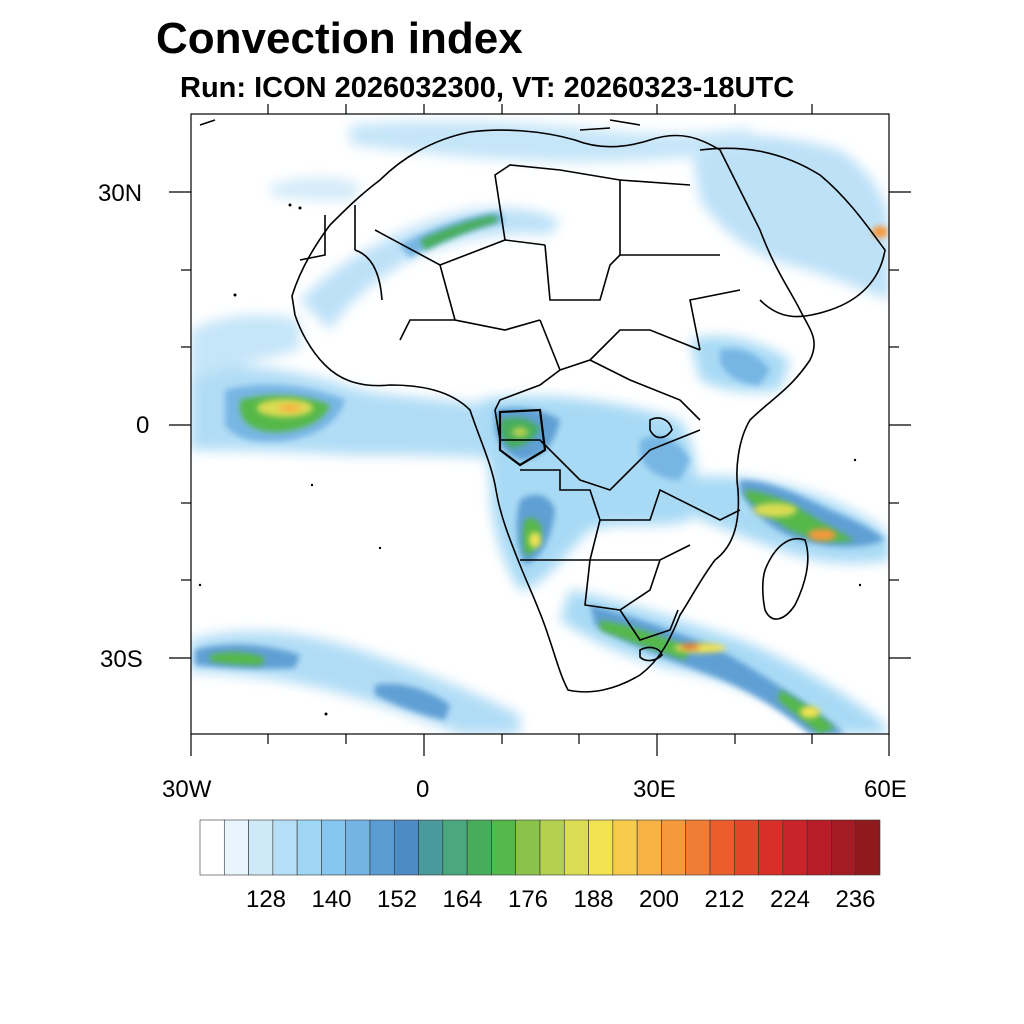  What do you see at coordinates (266, 899) in the screenshot?
I see `colorbar-label: 128` at bounding box center [266, 899].